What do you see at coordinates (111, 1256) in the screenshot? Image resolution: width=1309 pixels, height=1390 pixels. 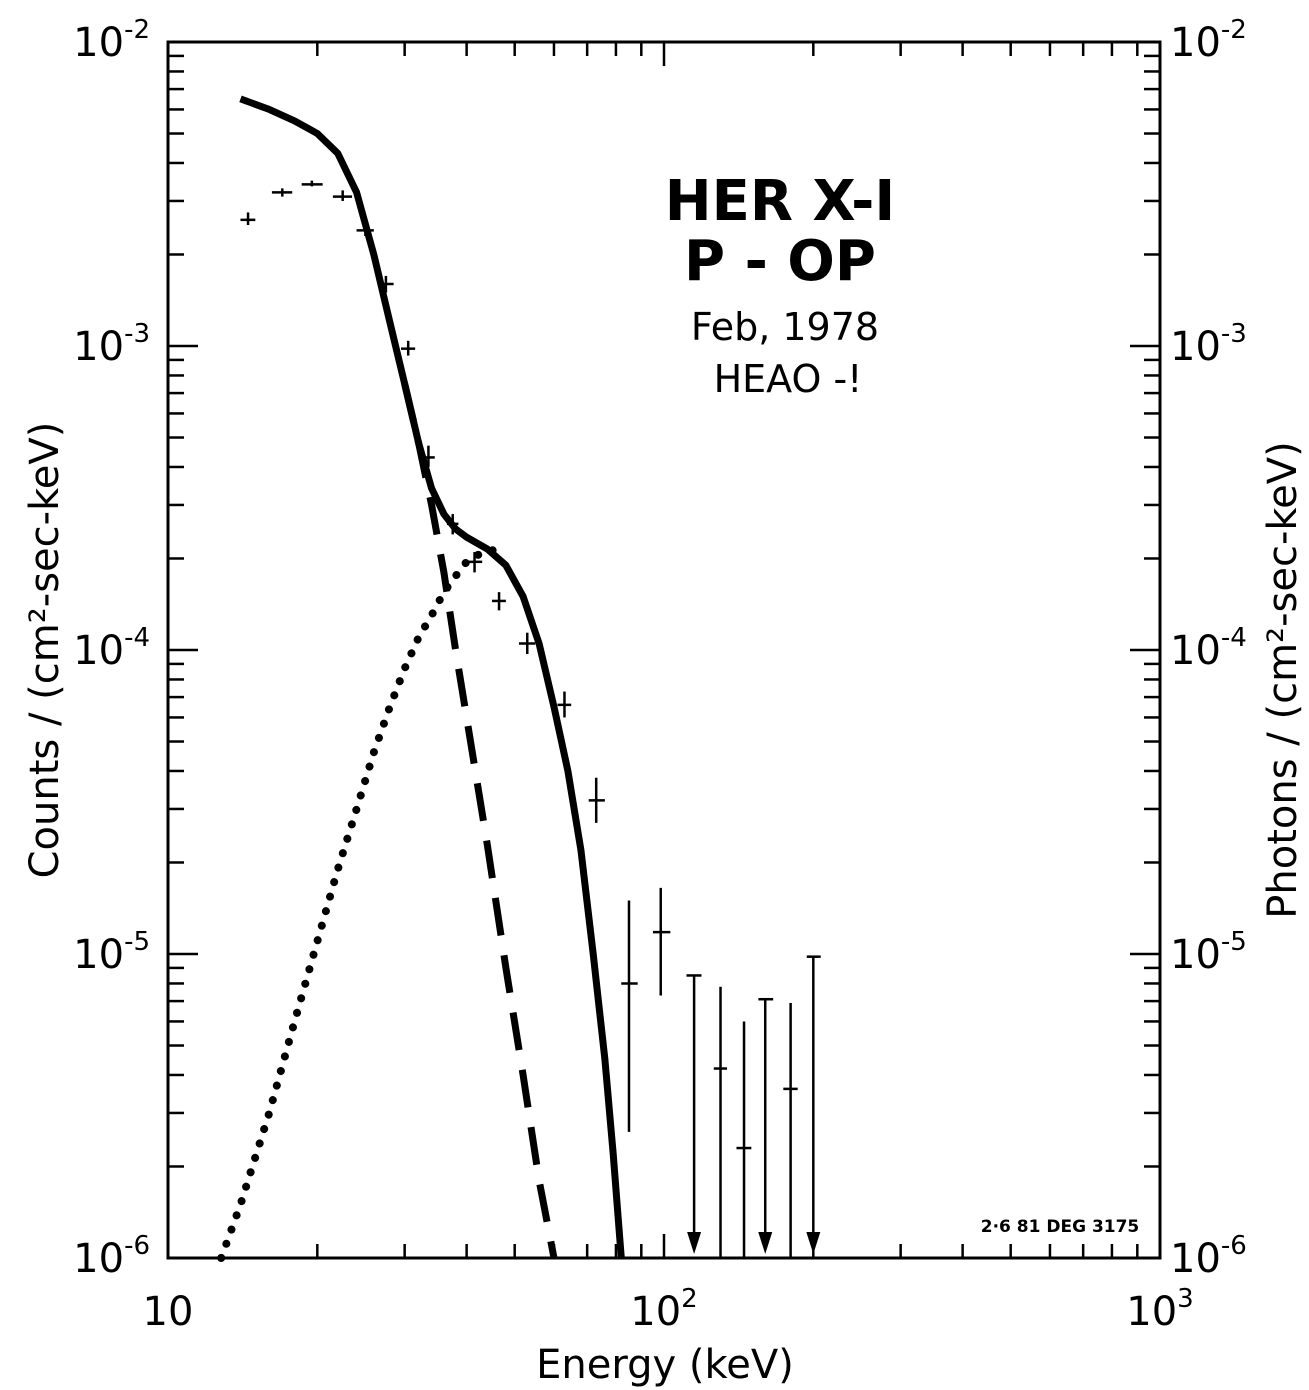 I see `y-tick-label-left: 10⁻⁶` at bounding box center [111, 1256].